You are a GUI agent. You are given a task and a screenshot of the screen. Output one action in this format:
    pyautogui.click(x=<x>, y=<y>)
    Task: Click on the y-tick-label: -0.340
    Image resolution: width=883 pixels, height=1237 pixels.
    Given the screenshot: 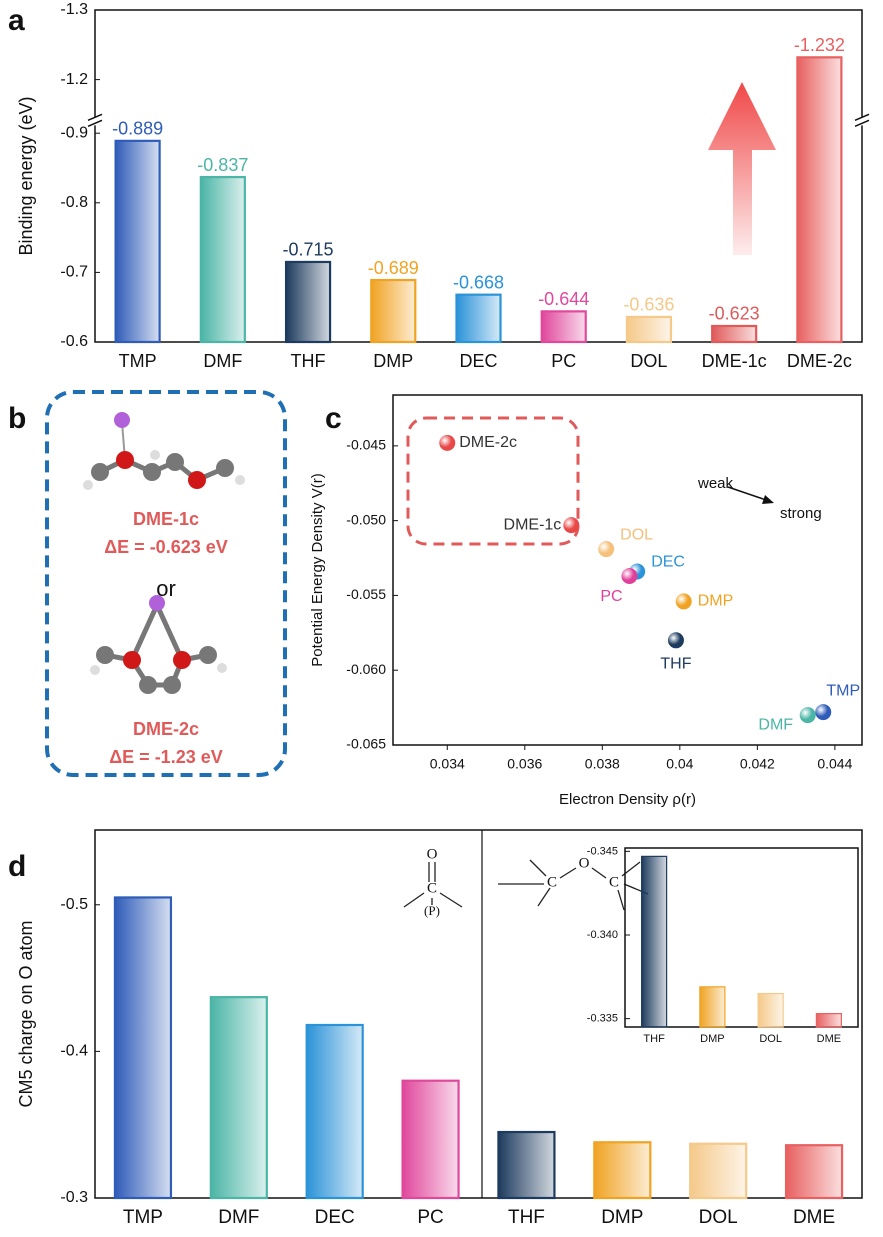 What is the action you would take?
    pyautogui.click(x=602, y=935)
    